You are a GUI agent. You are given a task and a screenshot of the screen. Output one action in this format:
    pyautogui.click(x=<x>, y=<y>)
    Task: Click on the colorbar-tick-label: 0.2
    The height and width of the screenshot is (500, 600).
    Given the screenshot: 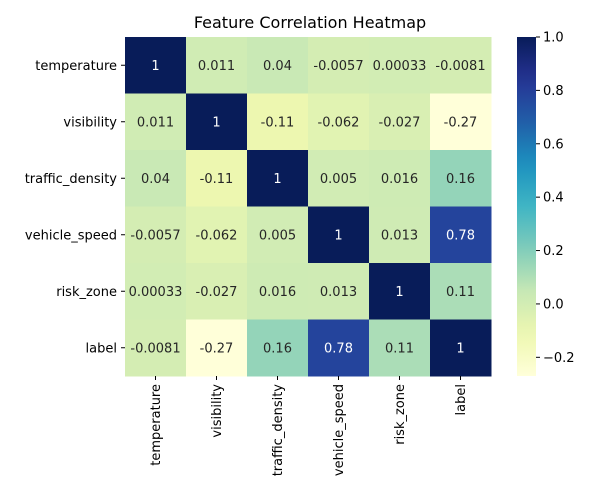 What is the action you would take?
    pyautogui.click(x=553, y=251)
    